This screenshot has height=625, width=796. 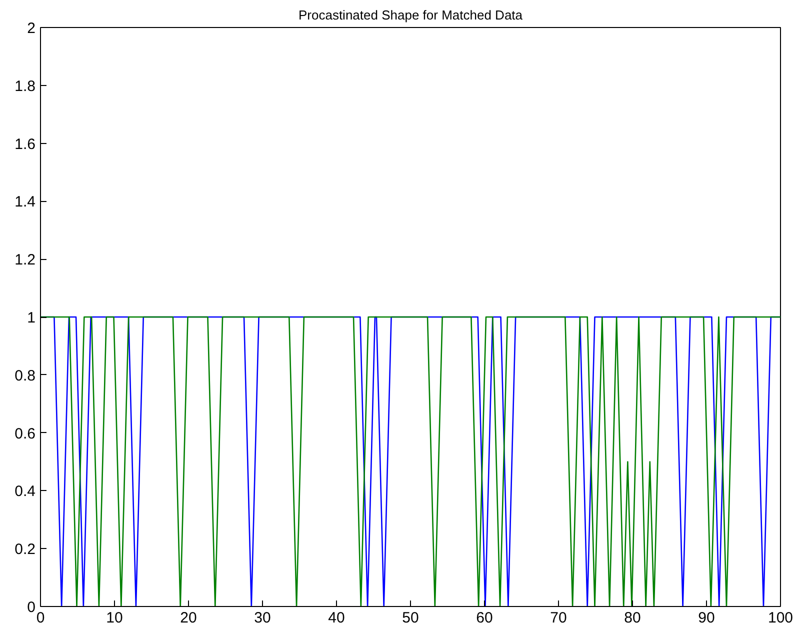 What do you see at coordinates (411, 15) in the screenshot?
I see `chart-title: Procastinated Shape for Matched Data` at bounding box center [411, 15].